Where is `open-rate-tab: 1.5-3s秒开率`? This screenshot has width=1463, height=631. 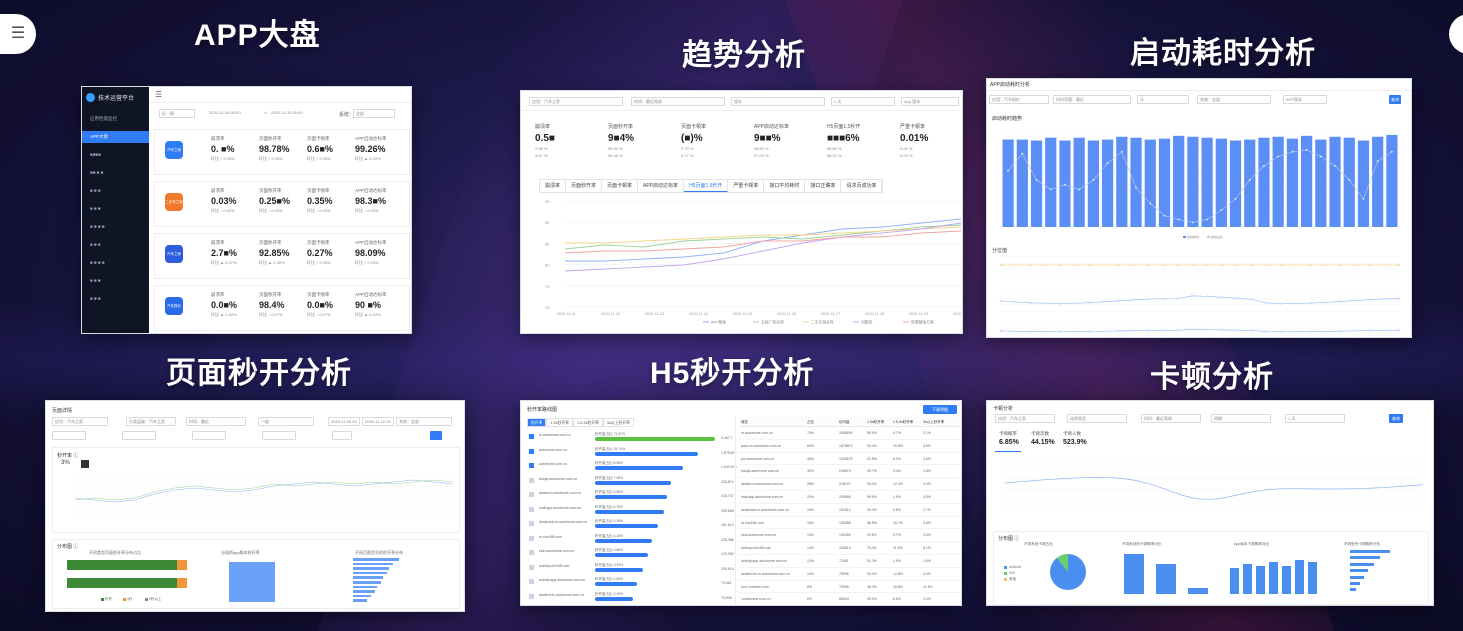 open-rate-tab: 1.5-3s秒开率 is located at coordinates (587, 422).